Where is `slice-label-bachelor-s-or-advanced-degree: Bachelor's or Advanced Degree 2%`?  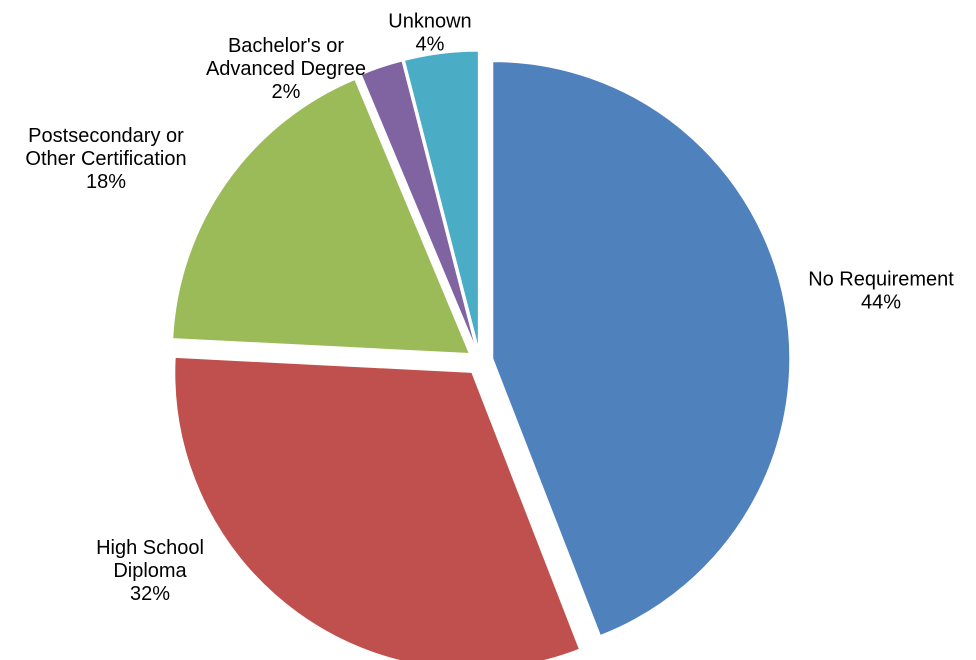 slice-label-bachelor-s-or-advanced-degree: Bachelor's or Advanced Degree 2% is located at coordinates (286, 69).